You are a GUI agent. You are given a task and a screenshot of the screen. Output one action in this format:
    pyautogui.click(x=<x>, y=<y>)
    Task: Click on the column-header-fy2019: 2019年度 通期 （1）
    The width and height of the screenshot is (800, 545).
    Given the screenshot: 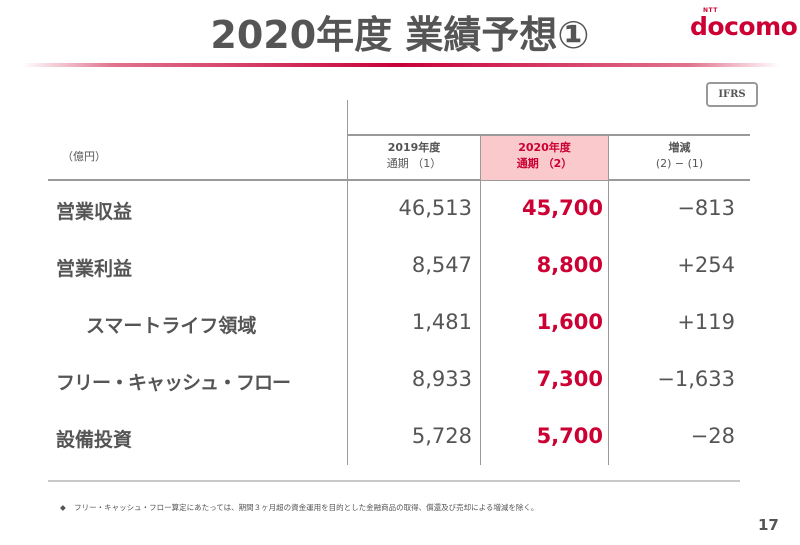 What is the action you would take?
    pyautogui.click(x=414, y=158)
    